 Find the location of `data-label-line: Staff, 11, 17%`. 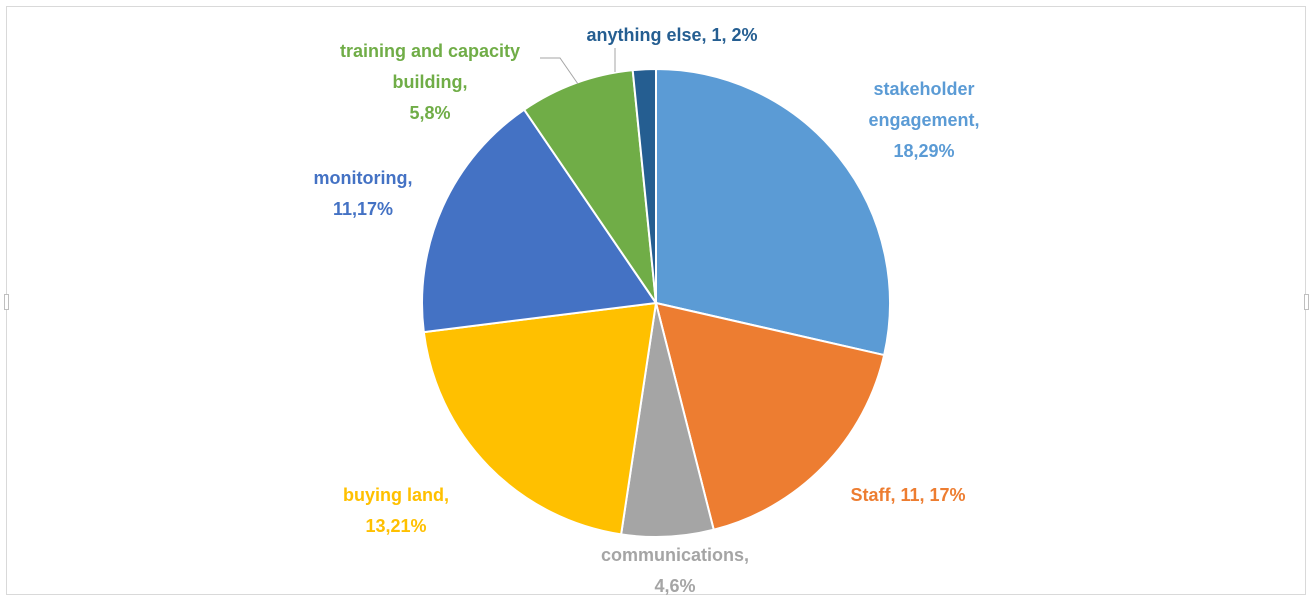

data-label-line: Staff, 11, 17% is located at coordinates (907, 495).